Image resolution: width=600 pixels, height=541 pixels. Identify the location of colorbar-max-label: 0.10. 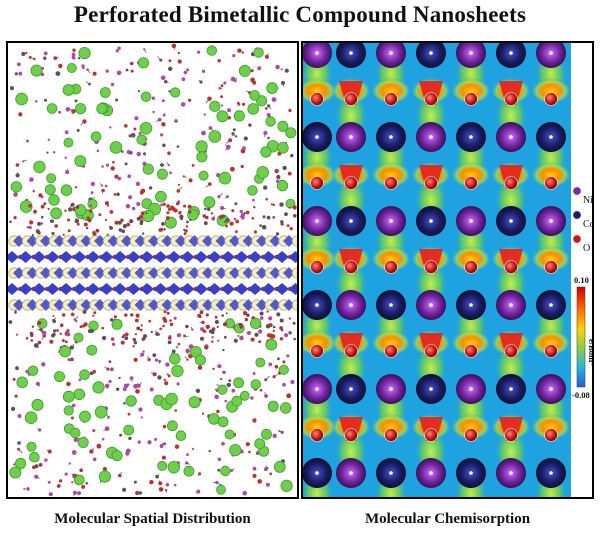
(581, 280).